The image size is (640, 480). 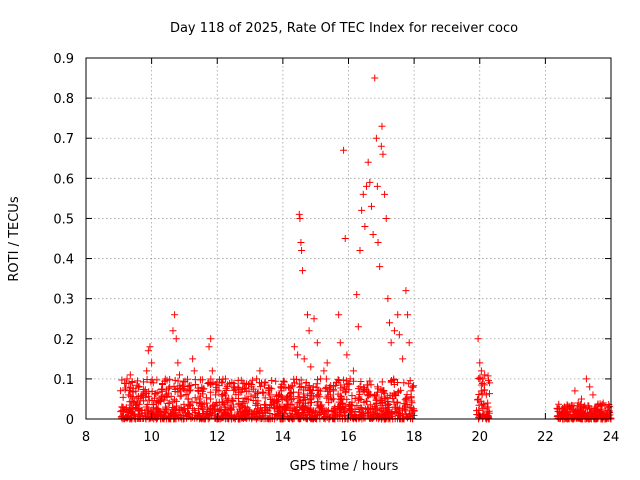 I want to click on y-tick-label: 0.5, so click(x=63, y=219).